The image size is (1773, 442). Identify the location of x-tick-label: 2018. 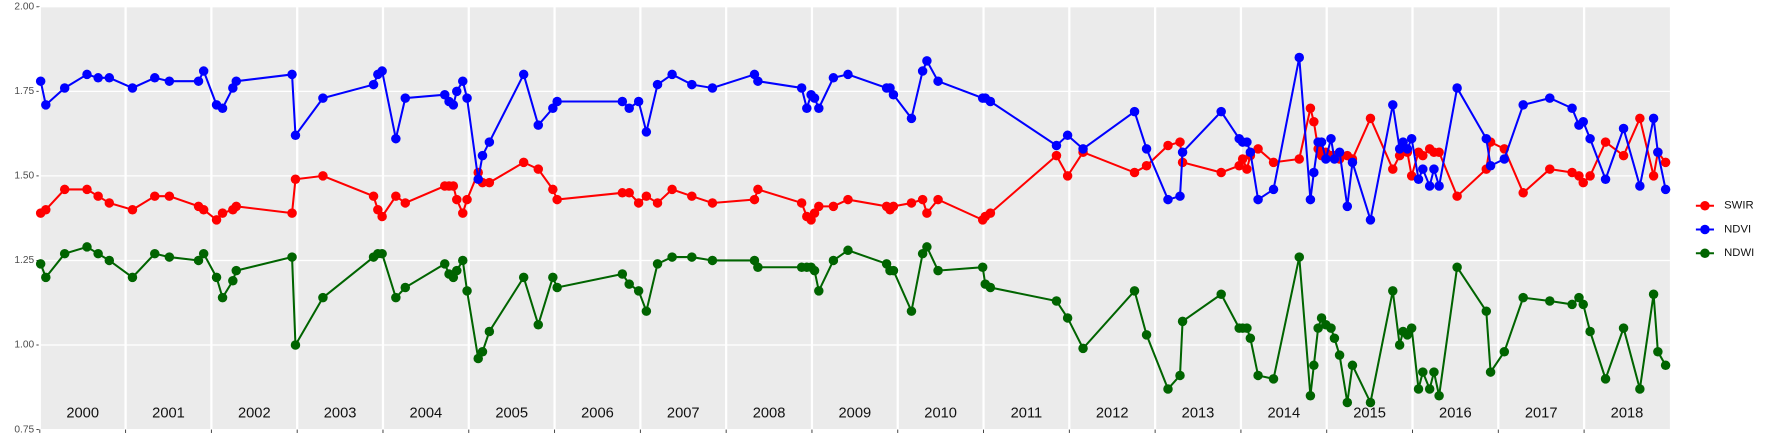
(1627, 414).